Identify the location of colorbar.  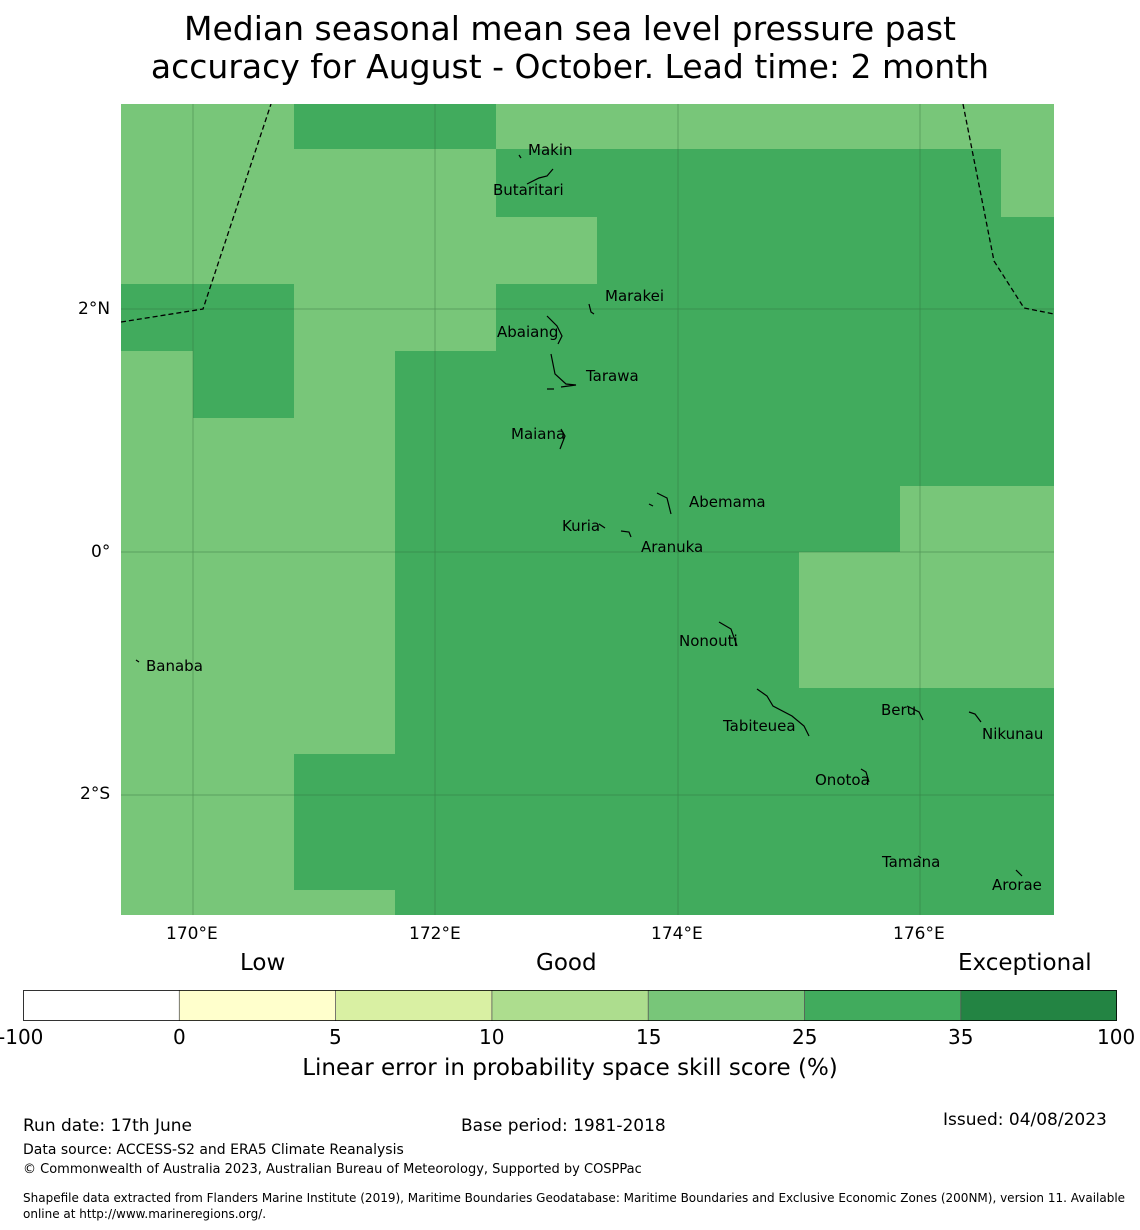
(570, 1005).